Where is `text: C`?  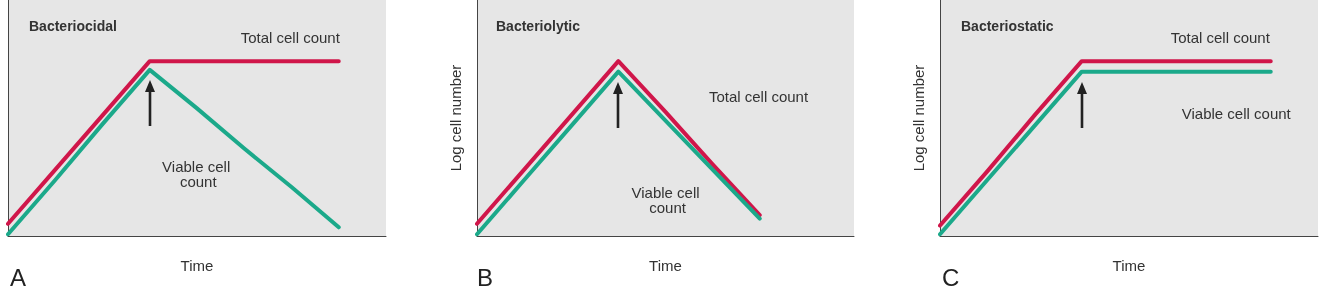
text: C is located at coordinates (951, 277).